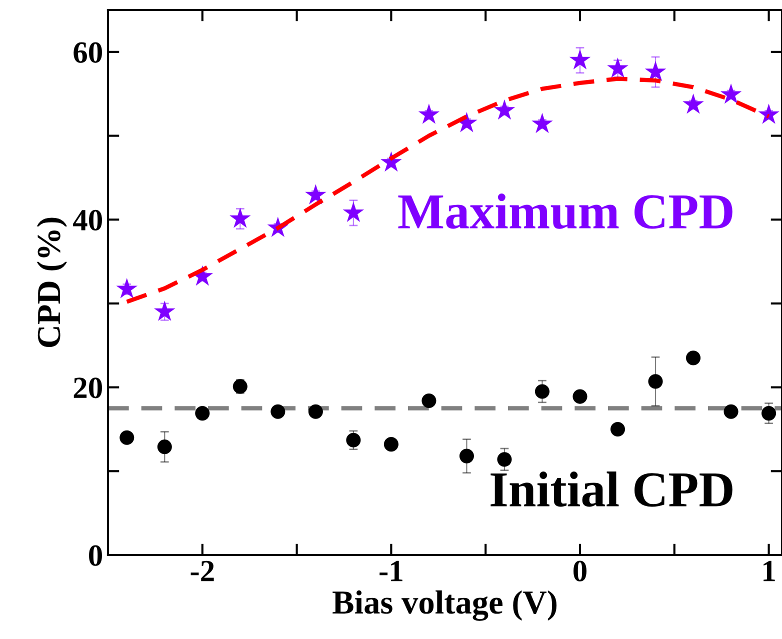 The image size is (782, 639). I want to click on x-tick-label: 0, so click(580, 571).